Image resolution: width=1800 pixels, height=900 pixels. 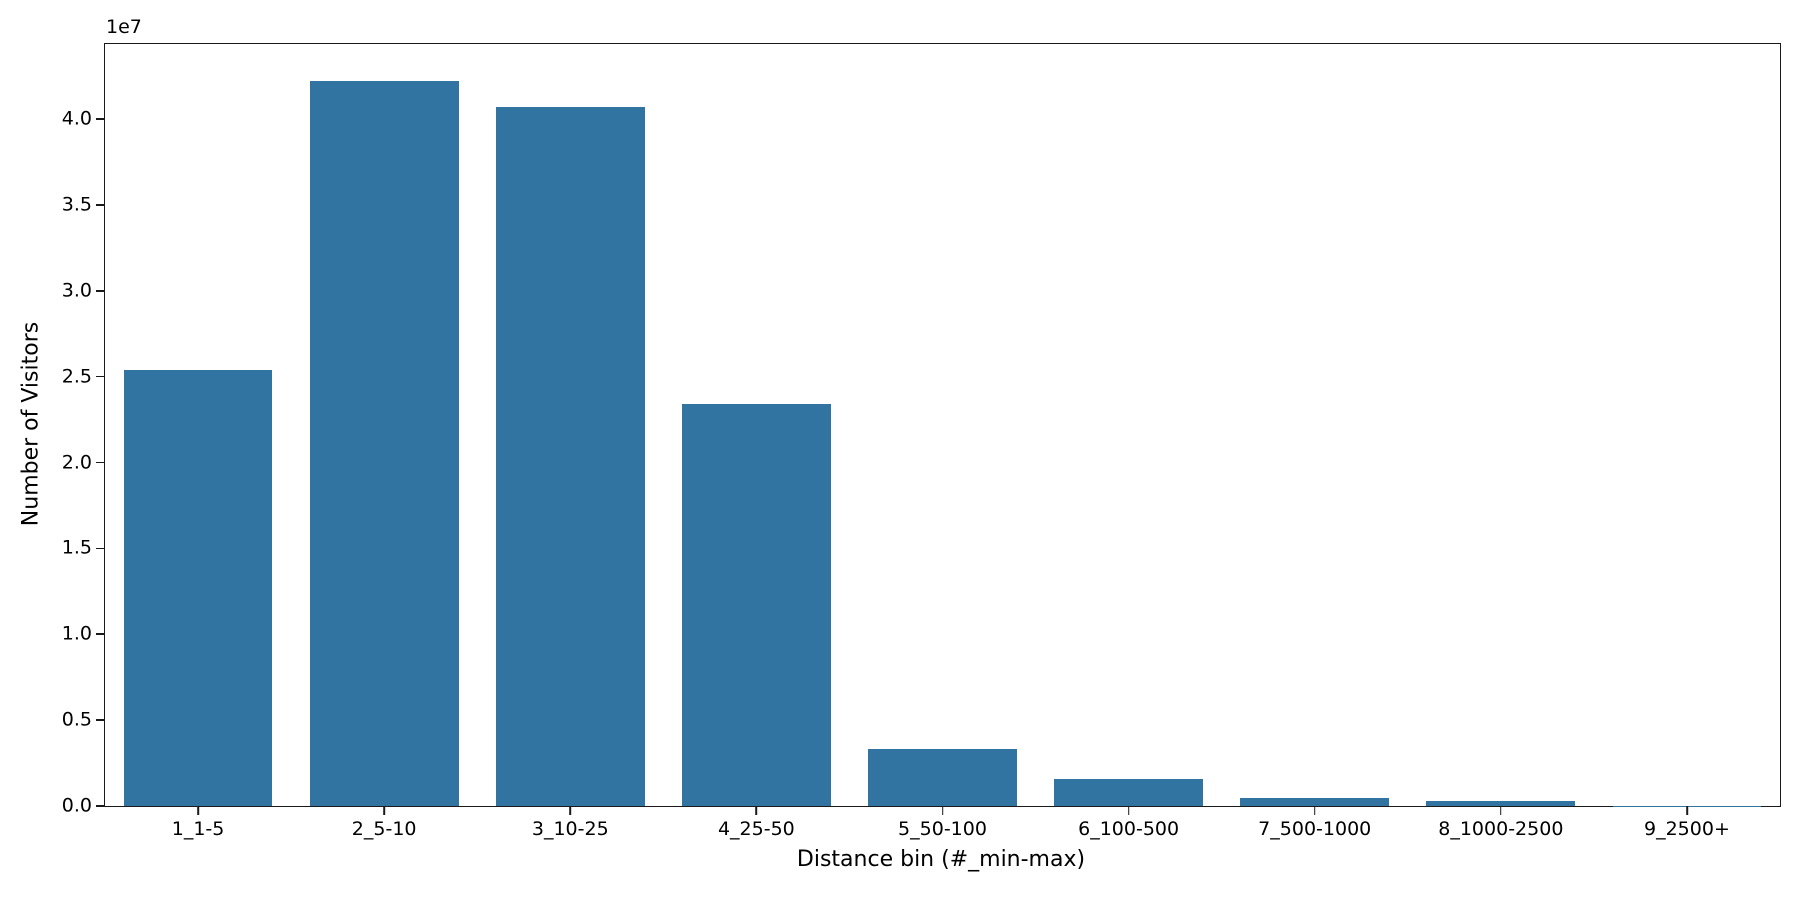 What do you see at coordinates (76, 633) in the screenshot?
I see `y-tick-label: 1.0` at bounding box center [76, 633].